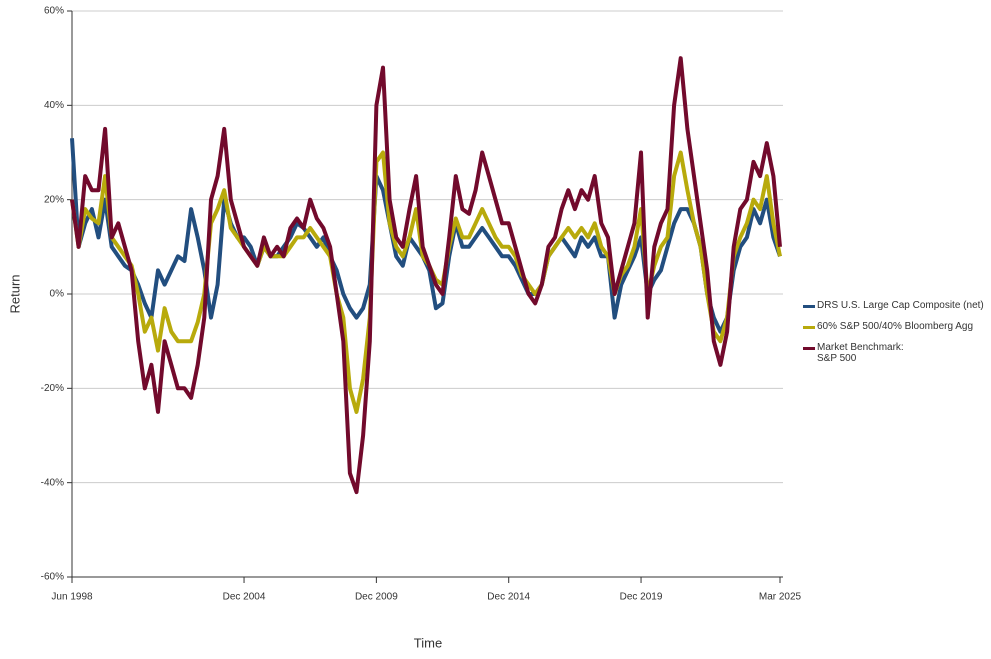 Image resolution: width=991 pixels, height=659 pixels. What do you see at coordinates (54, 105) in the screenshot?
I see `y-tick-label: 40%` at bounding box center [54, 105].